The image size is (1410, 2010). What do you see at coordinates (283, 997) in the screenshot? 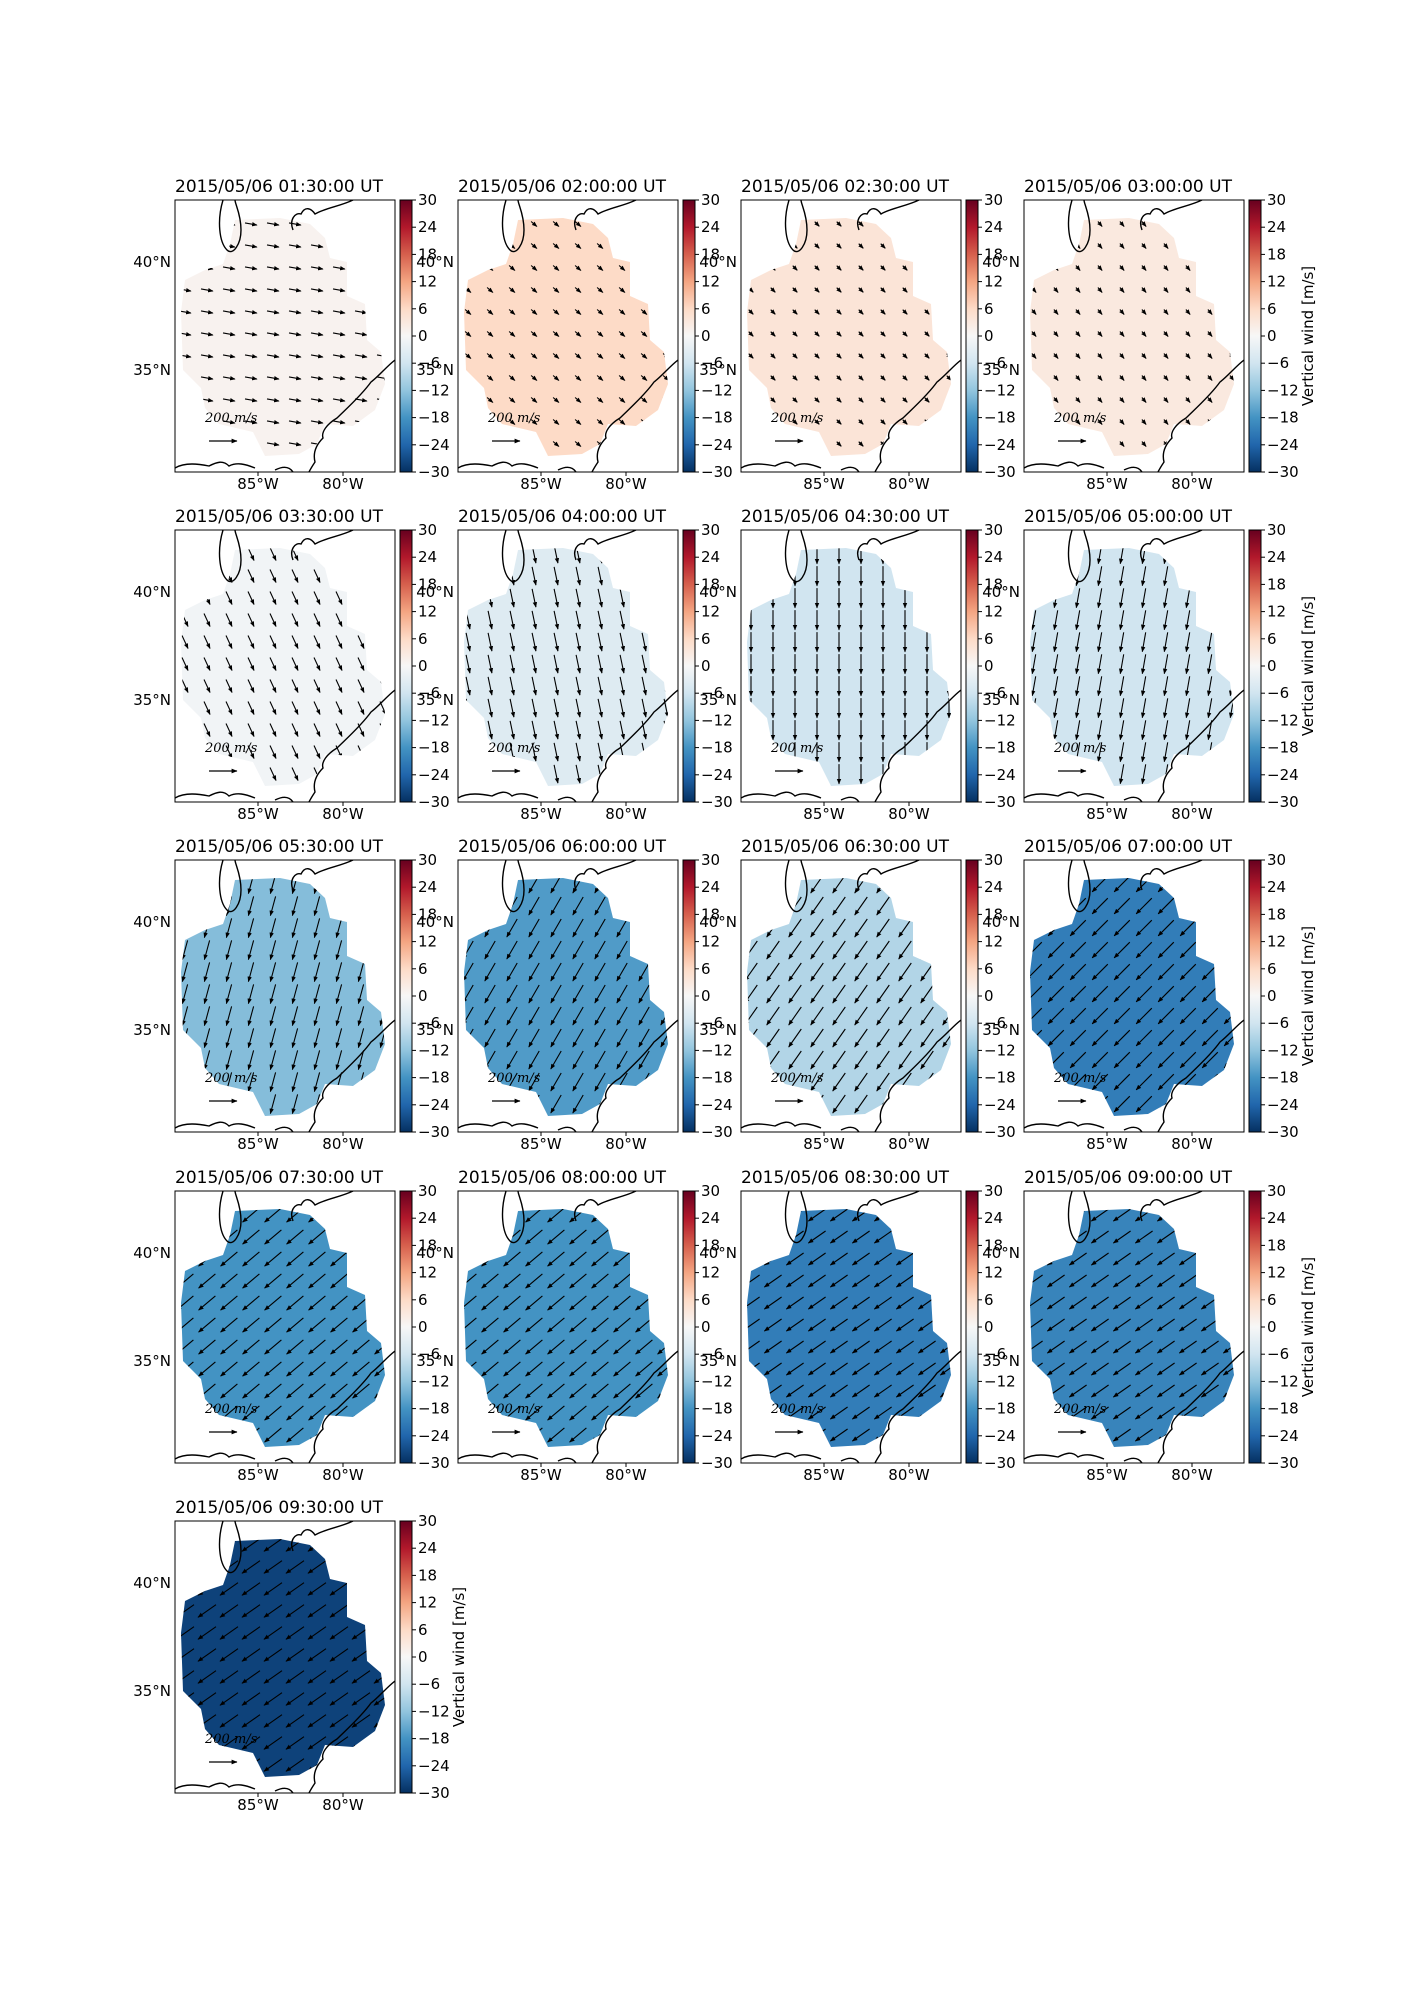
I see `wind-field` at bounding box center [283, 997].